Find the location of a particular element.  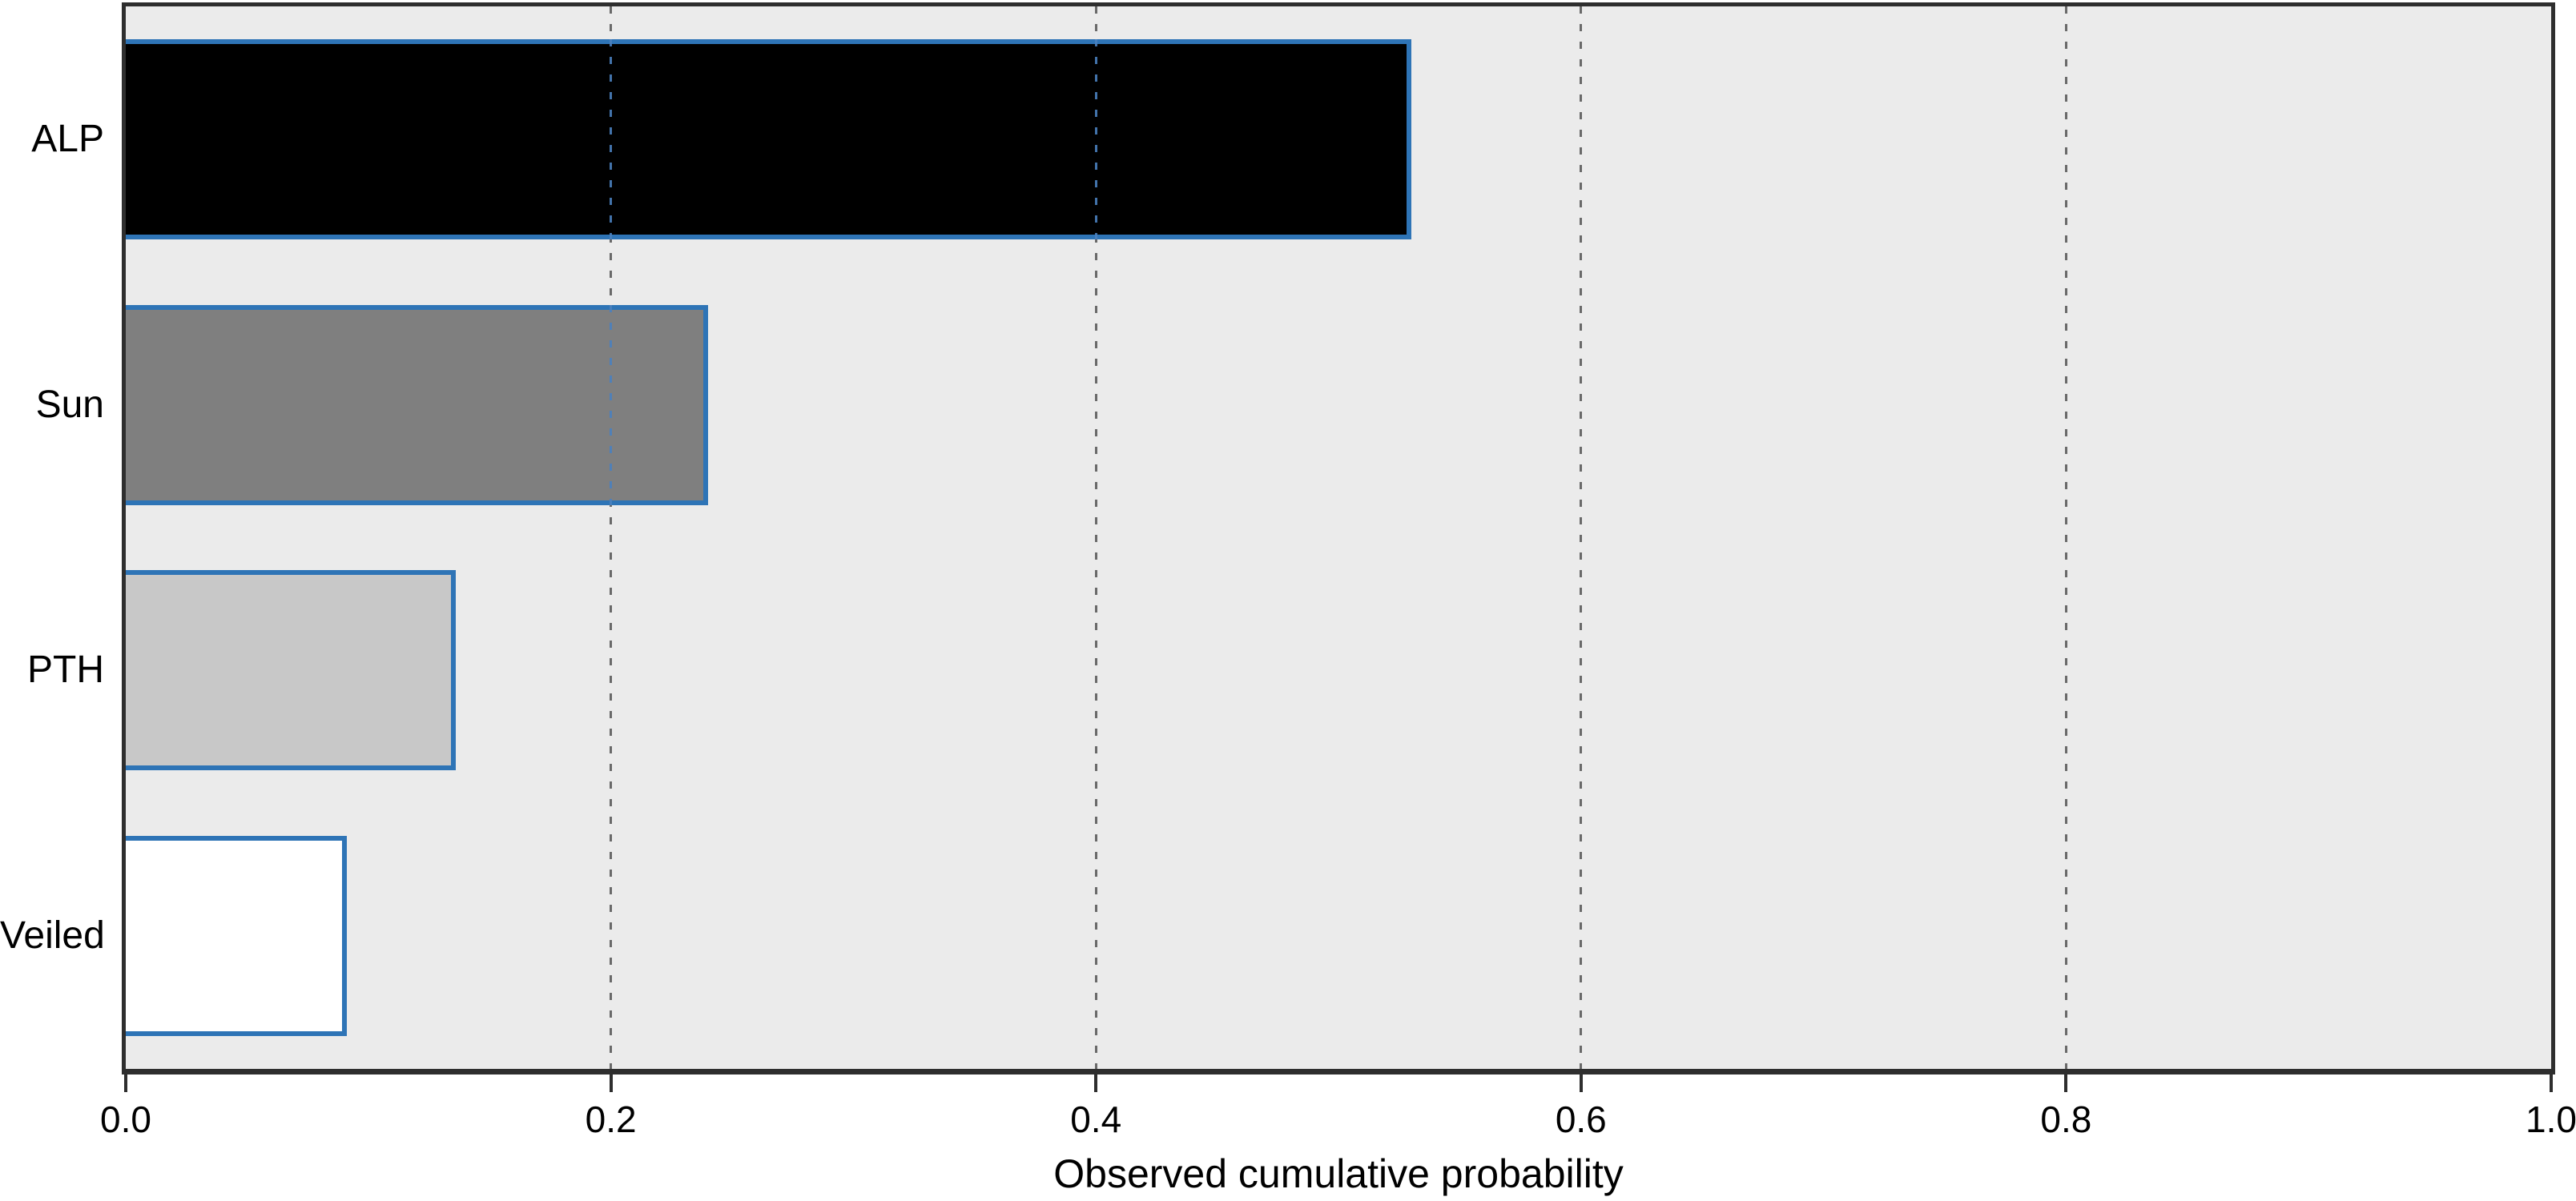

x-tick-label: 0.0 is located at coordinates (126, 1120).